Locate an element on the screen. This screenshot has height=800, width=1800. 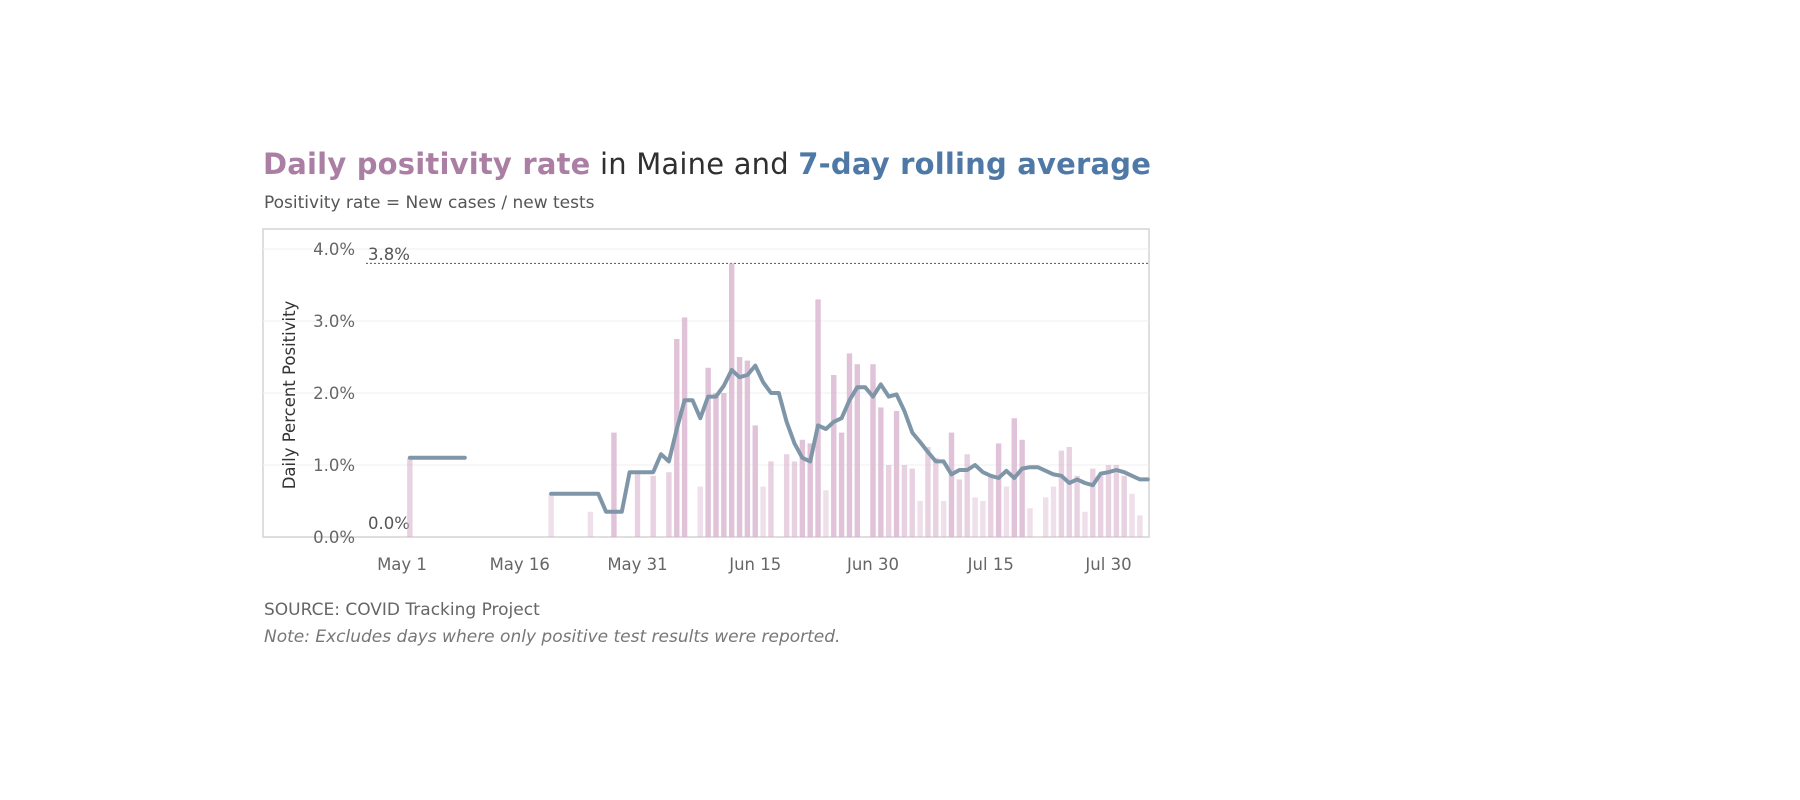
y-tick-label: 4.0% is located at coordinates (334, 249).